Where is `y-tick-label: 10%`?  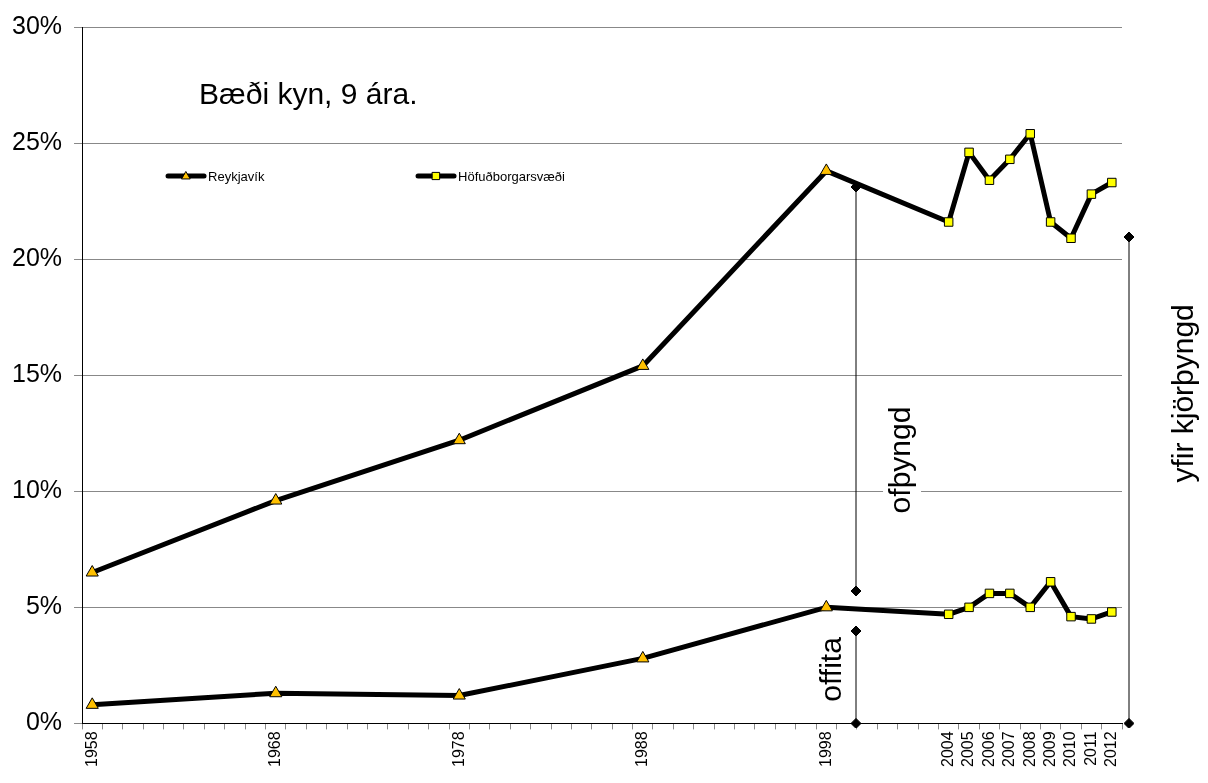 y-tick-label: 10% is located at coordinates (37, 489).